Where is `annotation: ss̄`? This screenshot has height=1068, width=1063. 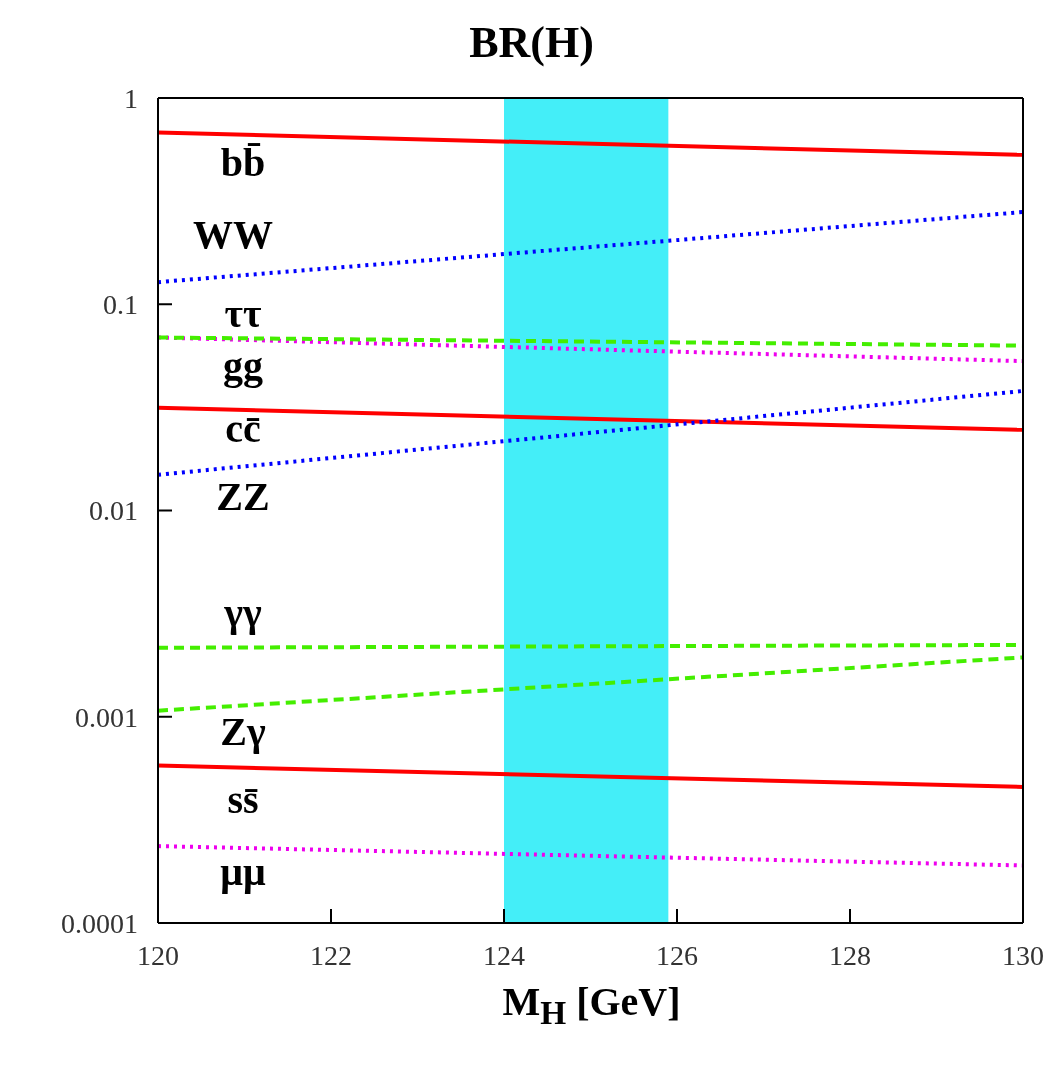 annotation: ss̄ is located at coordinates (243, 799).